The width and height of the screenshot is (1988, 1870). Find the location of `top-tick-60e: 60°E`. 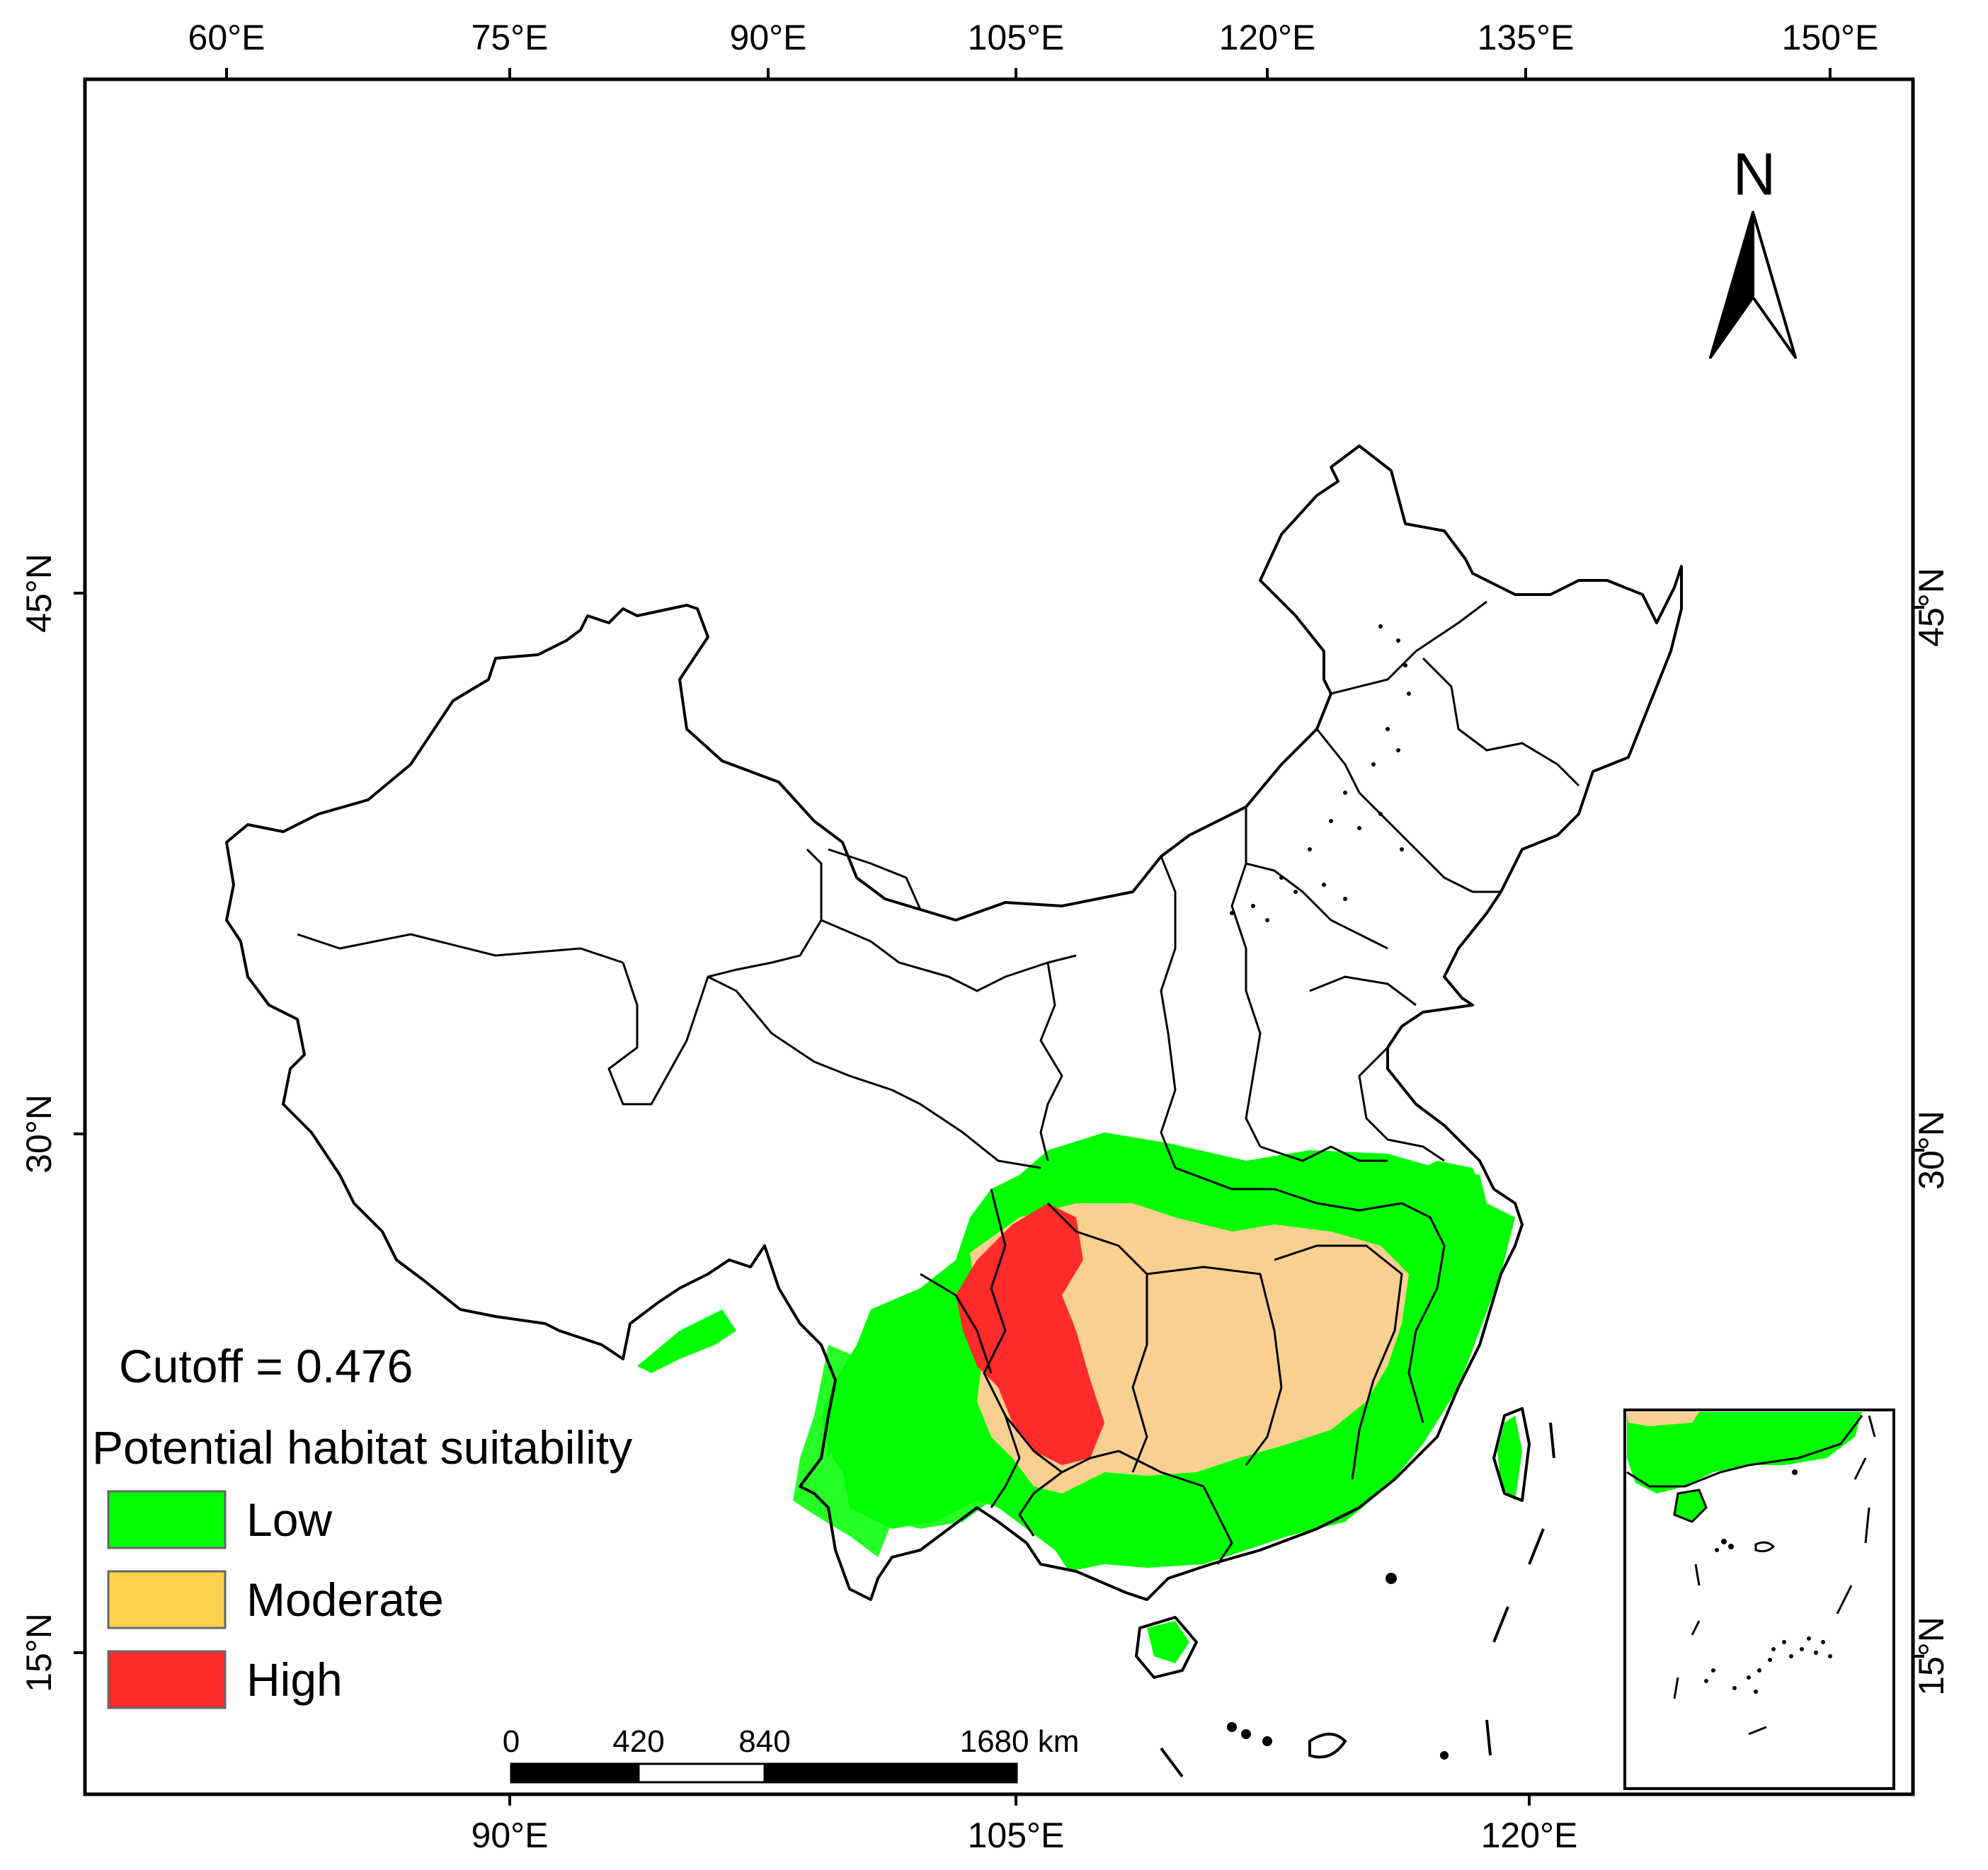

top-tick-60e: 60°E is located at coordinates (226, 37).